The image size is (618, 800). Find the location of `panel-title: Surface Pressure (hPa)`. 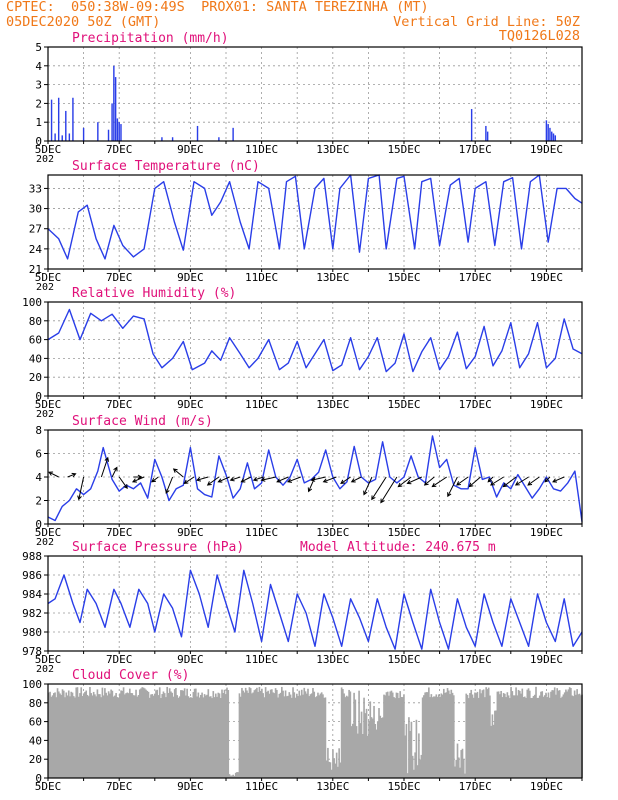

panel-title: Surface Pressure (hPa) is located at coordinates (158, 547).